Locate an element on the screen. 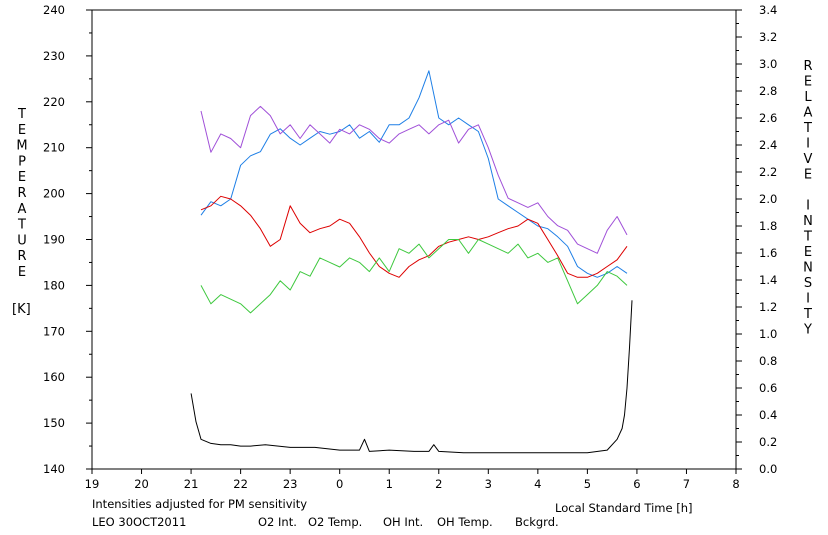 The image size is (828, 535). x-tick-label: 5 is located at coordinates (587, 484).